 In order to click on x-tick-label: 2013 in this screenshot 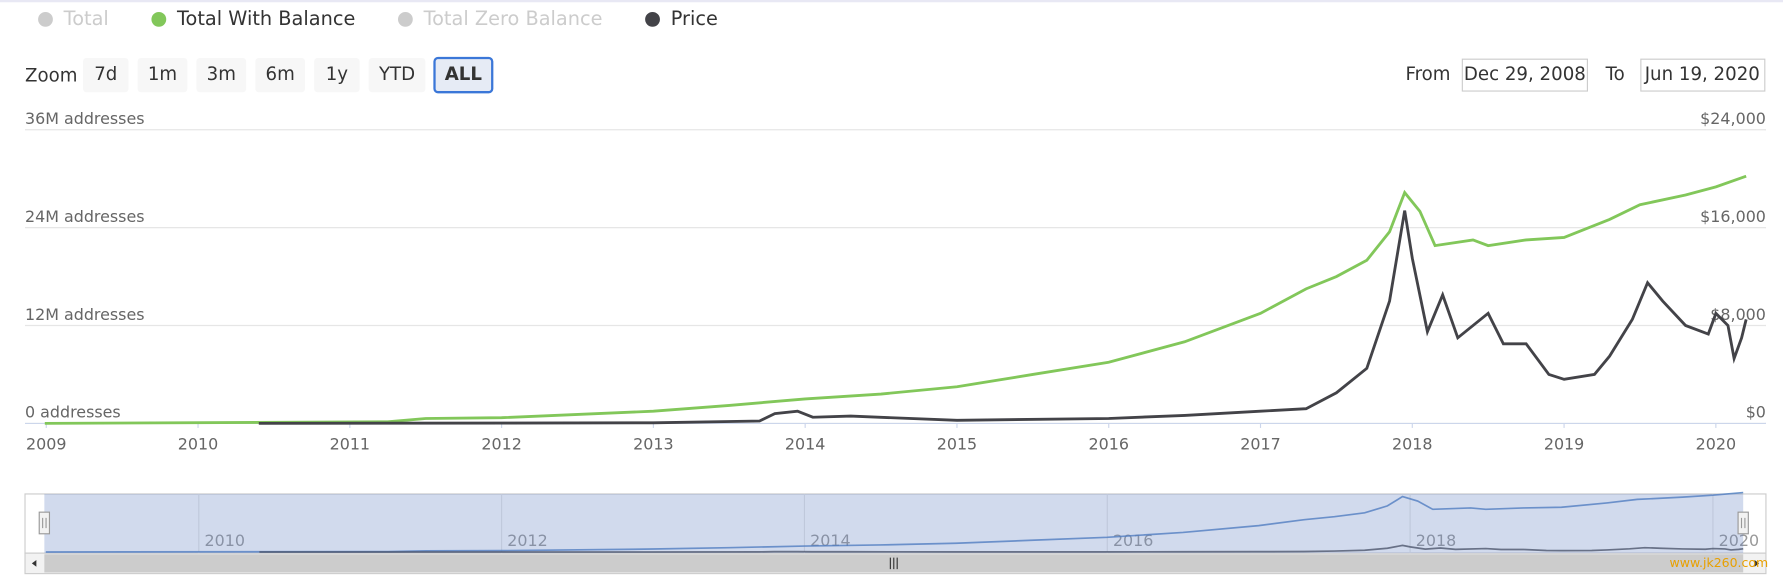, I will do `click(653, 444)`.